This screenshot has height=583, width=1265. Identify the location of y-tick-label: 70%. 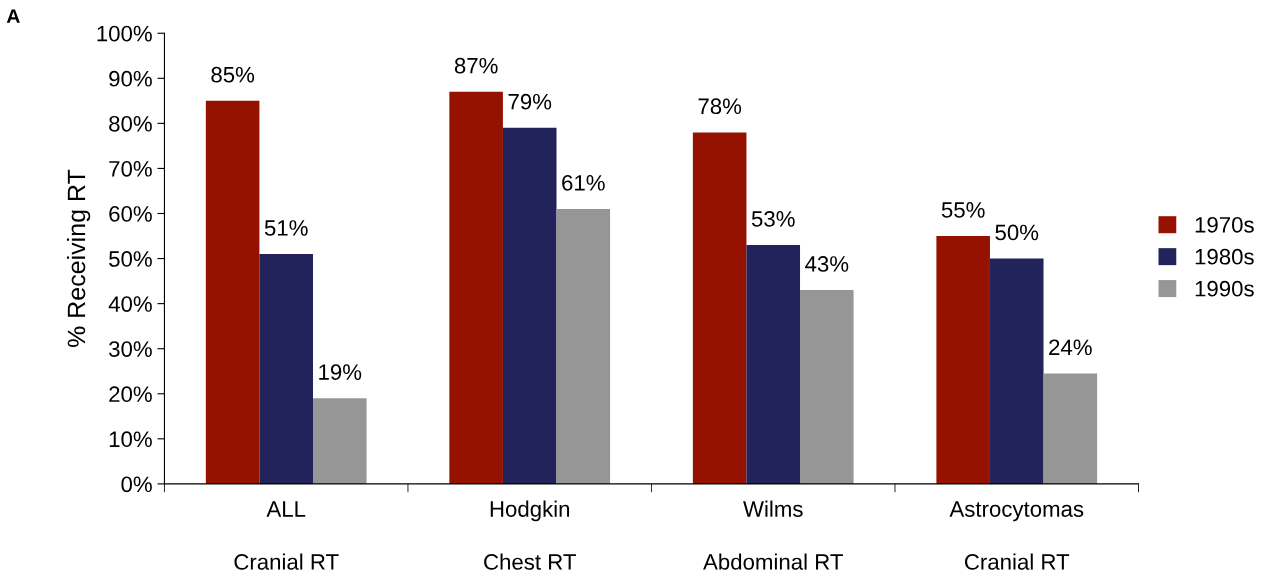
(130, 168).